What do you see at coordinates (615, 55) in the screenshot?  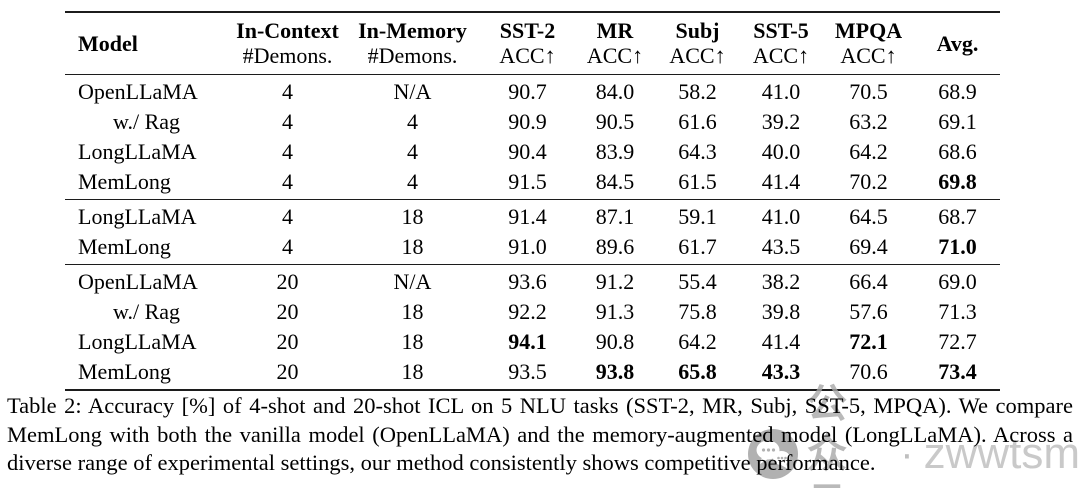 I see `header-mr-line2: ACC↑` at bounding box center [615, 55].